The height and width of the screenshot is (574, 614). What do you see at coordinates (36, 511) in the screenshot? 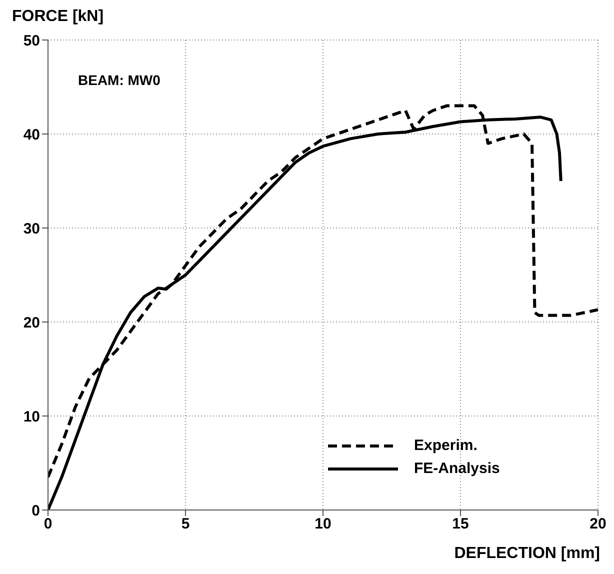
I see `y-tick-label: 0` at bounding box center [36, 511].